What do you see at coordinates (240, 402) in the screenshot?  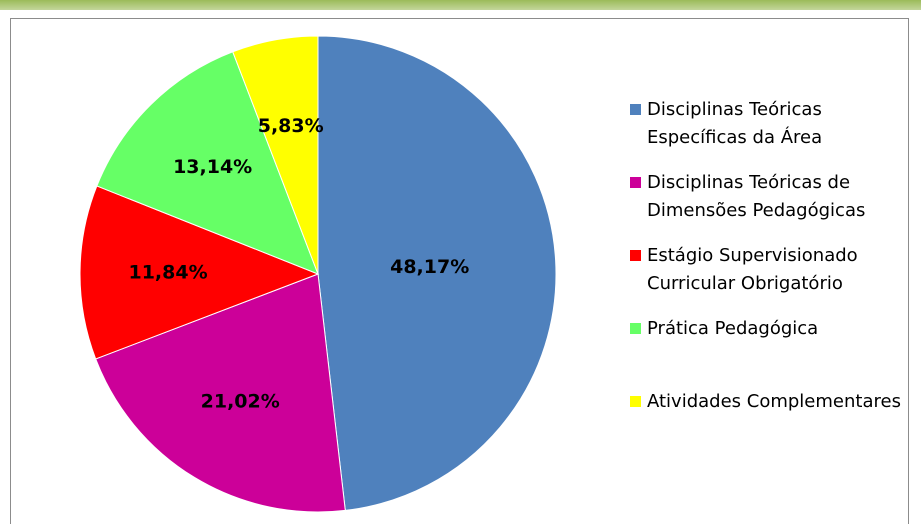 I see `data-label: 21,02%` at bounding box center [240, 402].